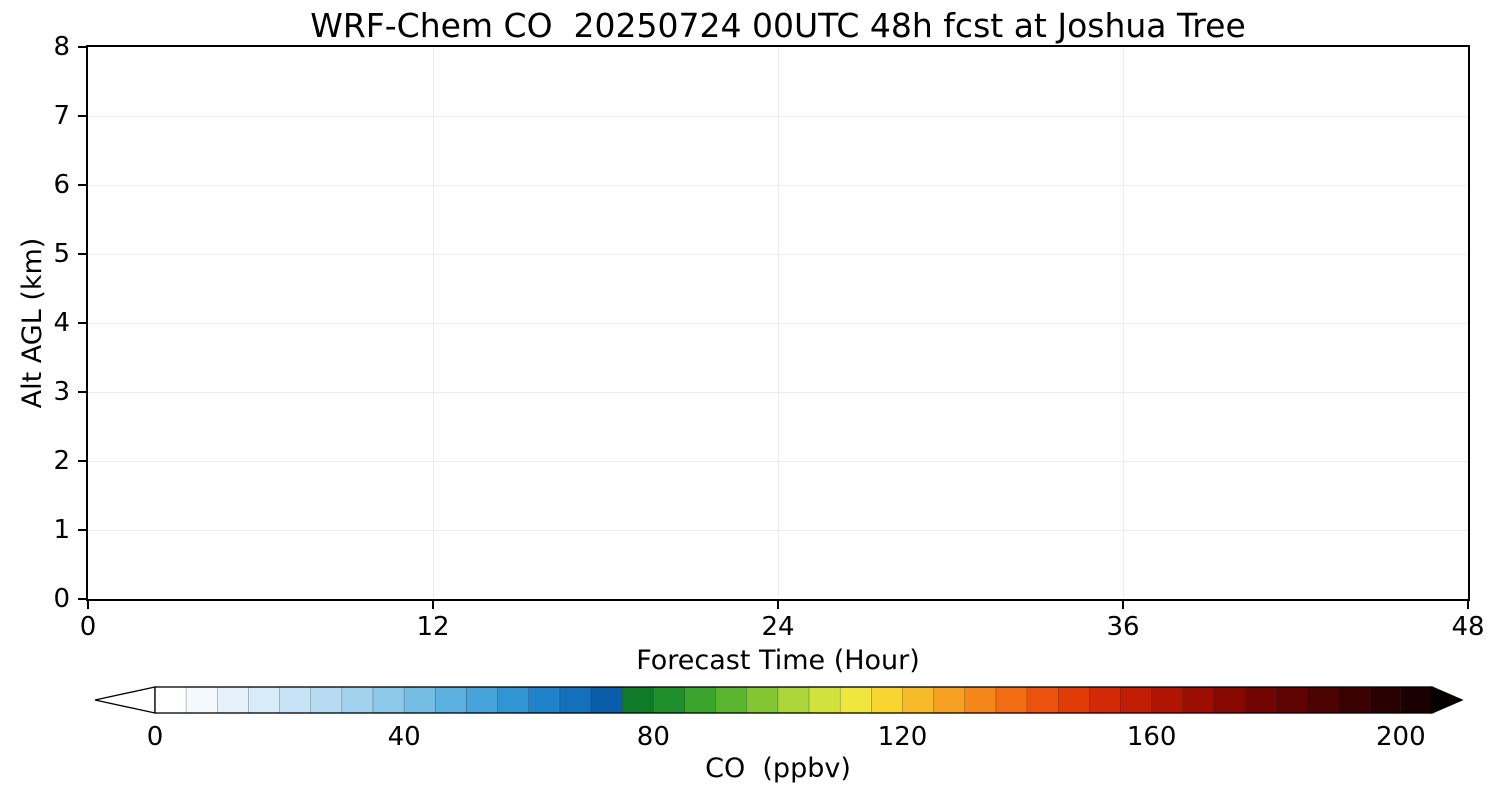 This screenshot has height=800, width=1500. What do you see at coordinates (61, 599) in the screenshot?
I see `y-tick-label: 0` at bounding box center [61, 599].